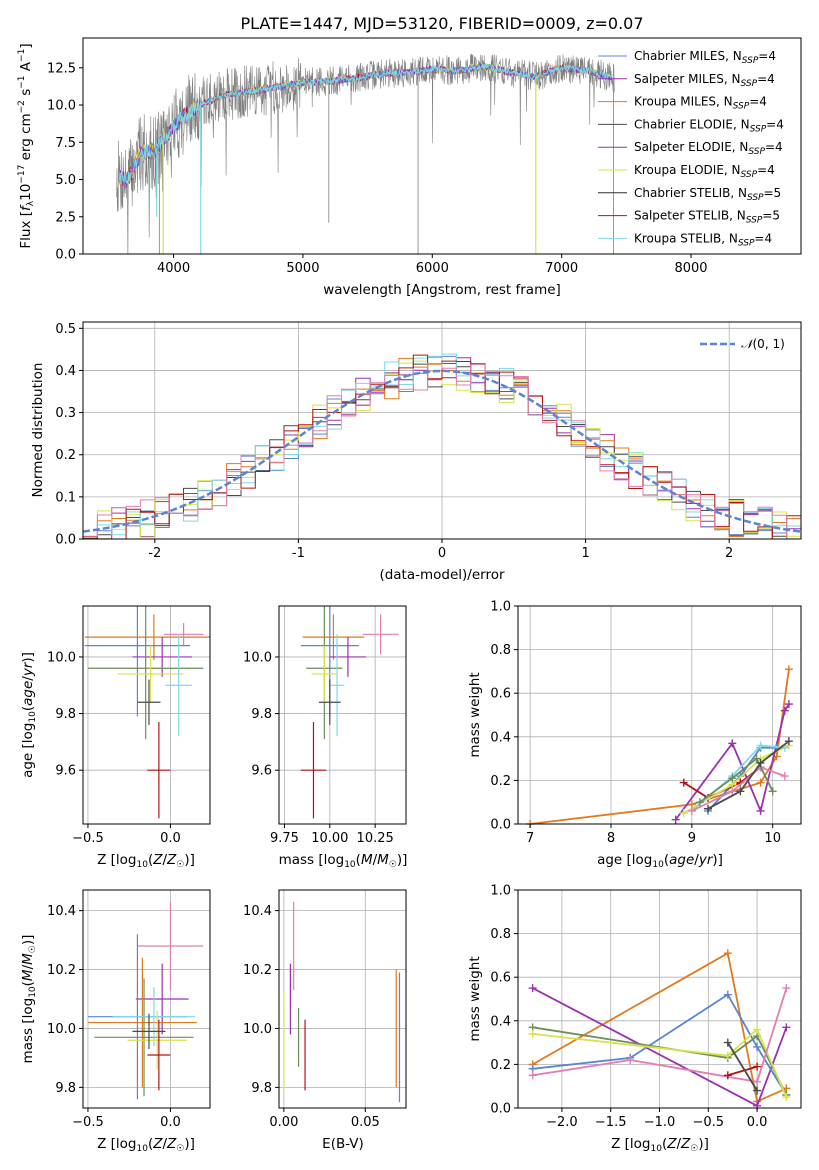 The image size is (819, 1170). I want to click on x-tick-label: 8, so click(611, 838).